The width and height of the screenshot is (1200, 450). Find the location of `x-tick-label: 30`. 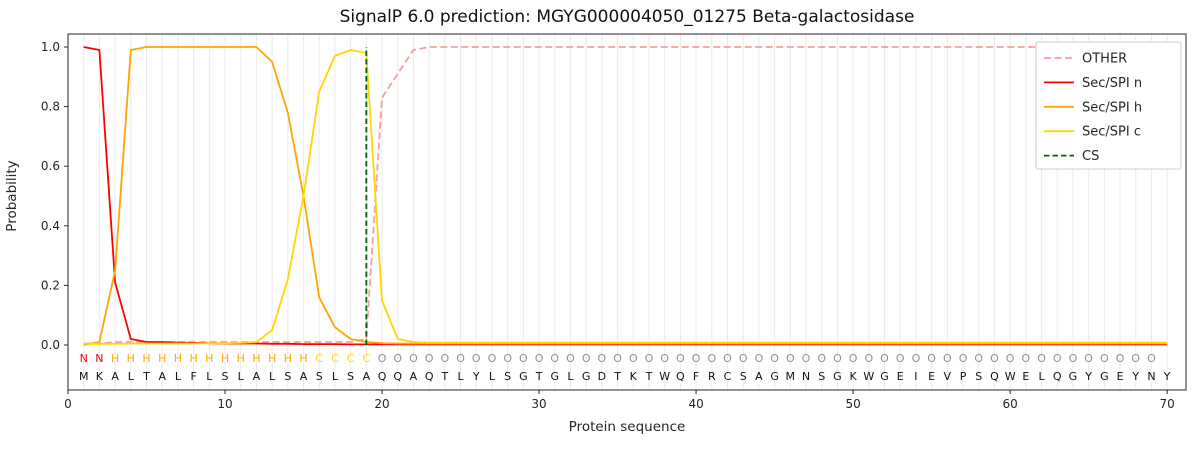

x-tick-label: 30 is located at coordinates (538, 404).